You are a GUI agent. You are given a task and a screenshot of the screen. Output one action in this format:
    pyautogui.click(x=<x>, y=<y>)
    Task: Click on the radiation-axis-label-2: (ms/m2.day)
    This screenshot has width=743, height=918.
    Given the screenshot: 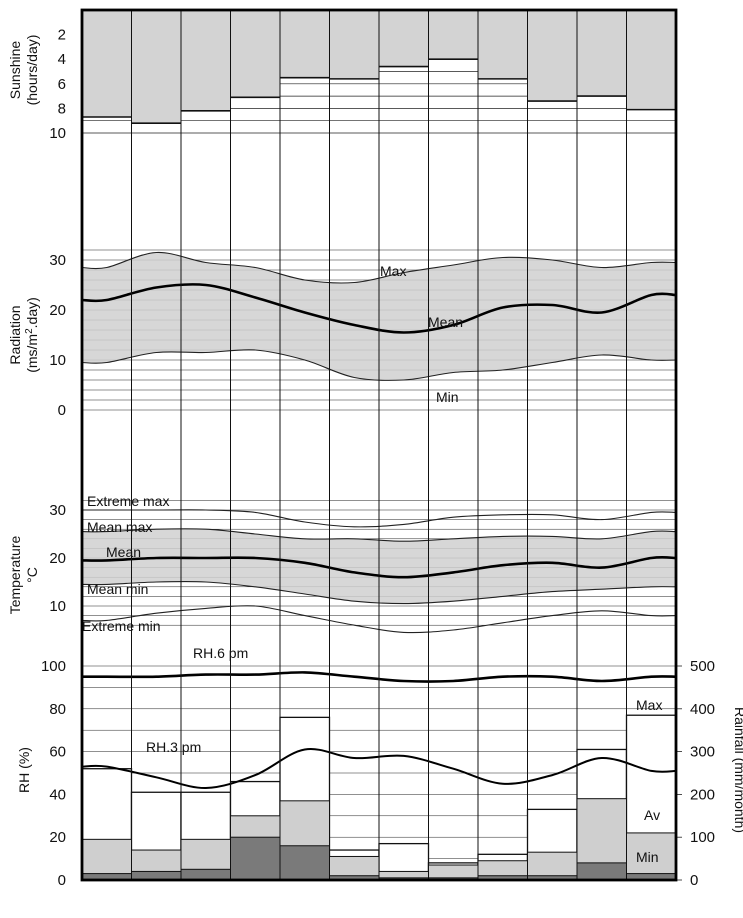 What is the action you would take?
    pyautogui.click(x=32, y=335)
    